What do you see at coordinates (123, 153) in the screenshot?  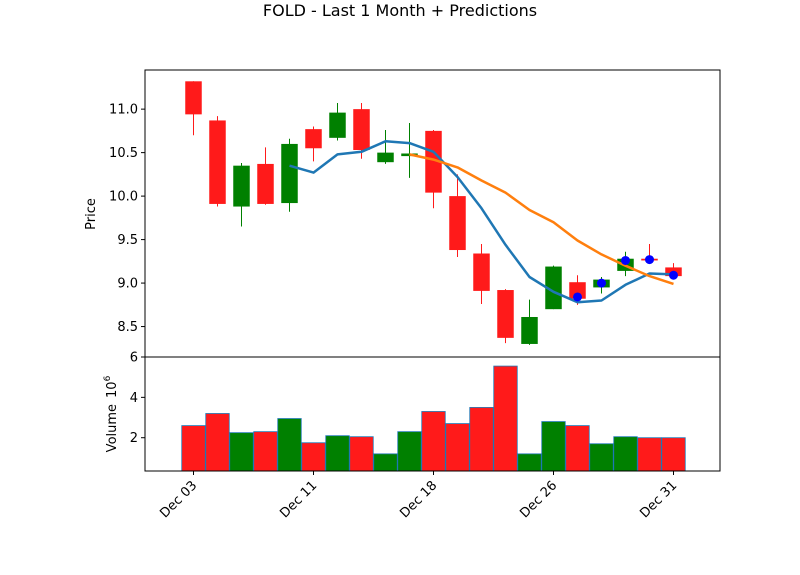 I see `price-ytick-label: 10.5` at bounding box center [123, 153].